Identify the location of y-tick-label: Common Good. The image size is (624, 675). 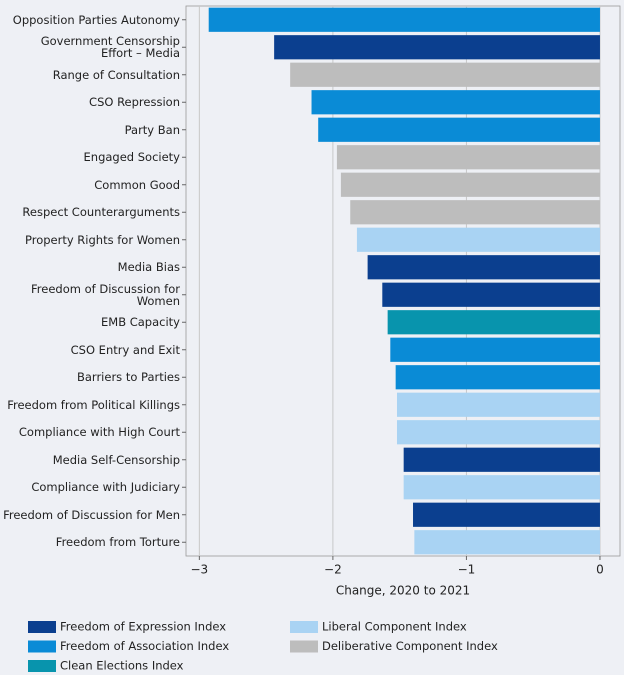
(137, 184).